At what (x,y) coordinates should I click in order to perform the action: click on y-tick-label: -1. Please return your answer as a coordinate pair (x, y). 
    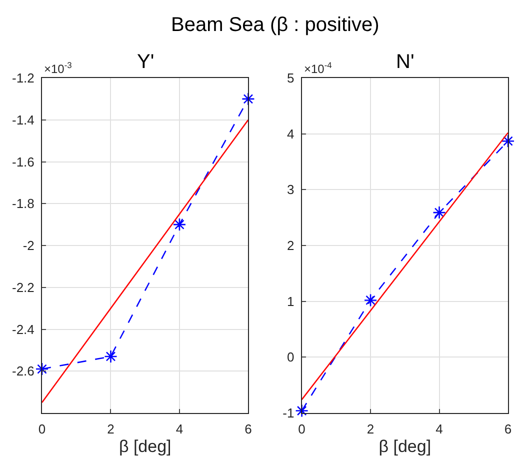
    Looking at the image, I should click on (288, 413).